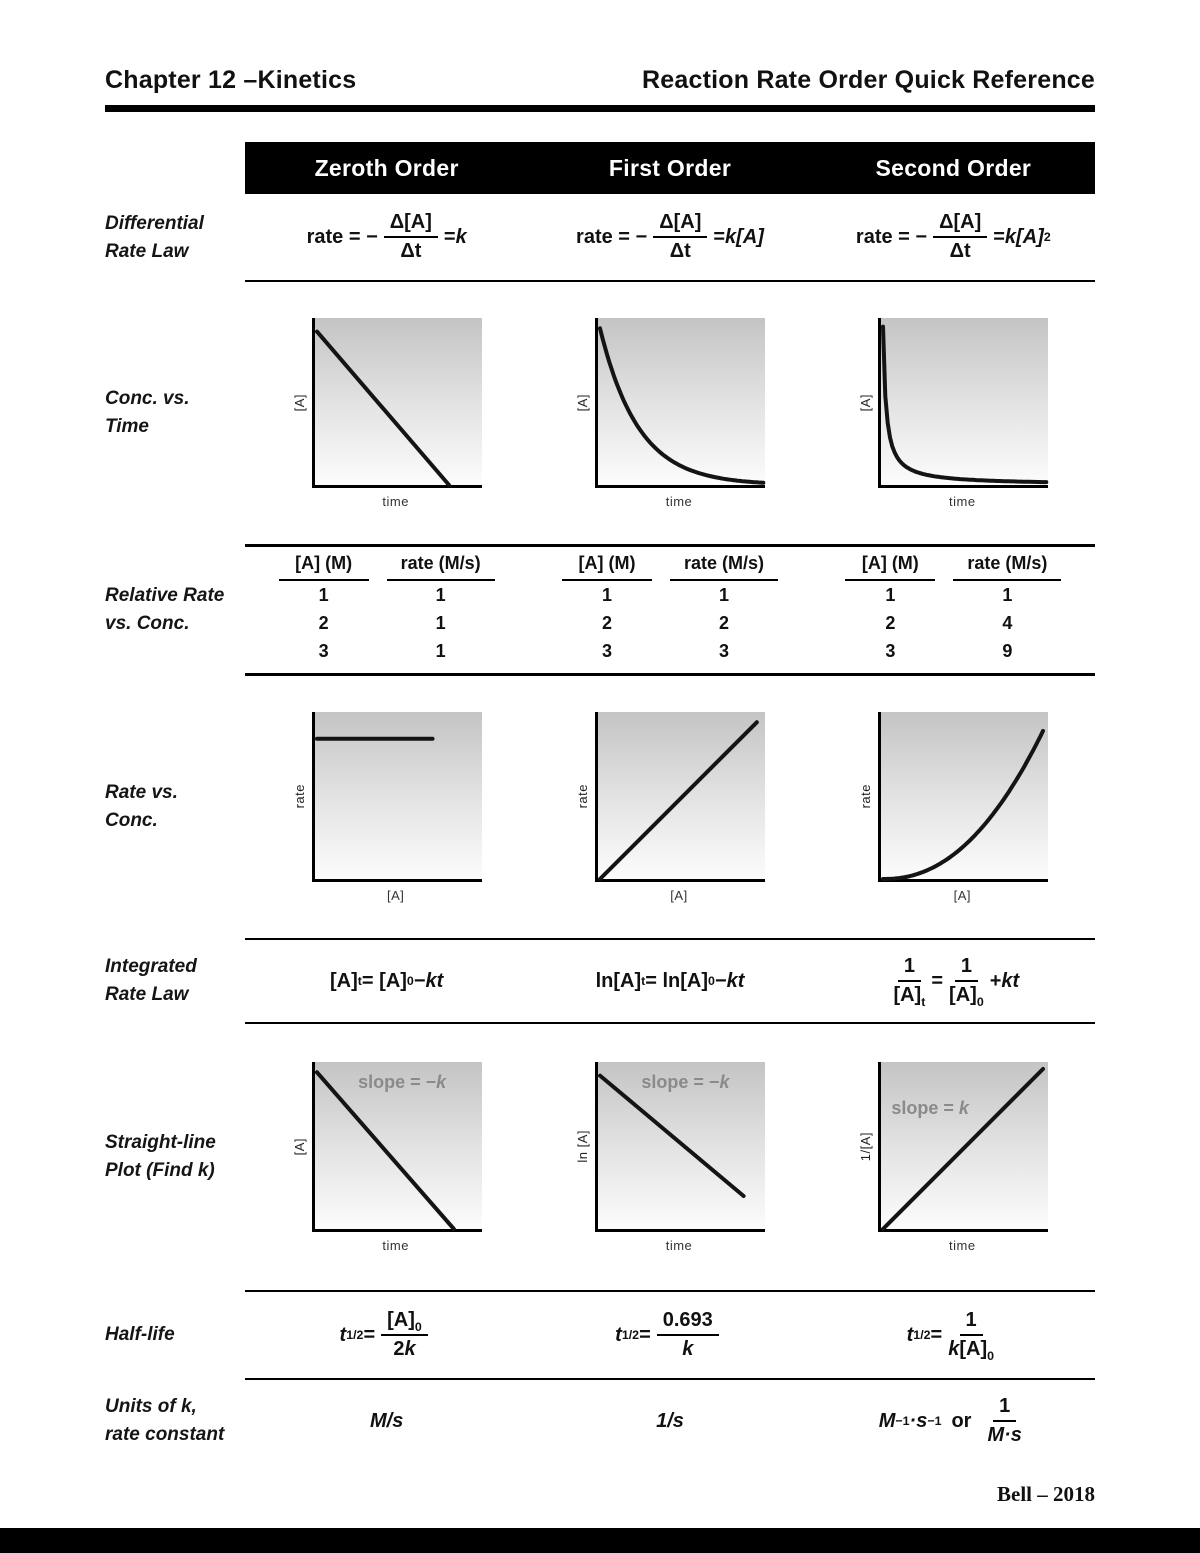 The height and width of the screenshot is (1553, 1200). What do you see at coordinates (1007, 623) in the screenshot?
I see `table-cell: 4` at bounding box center [1007, 623].